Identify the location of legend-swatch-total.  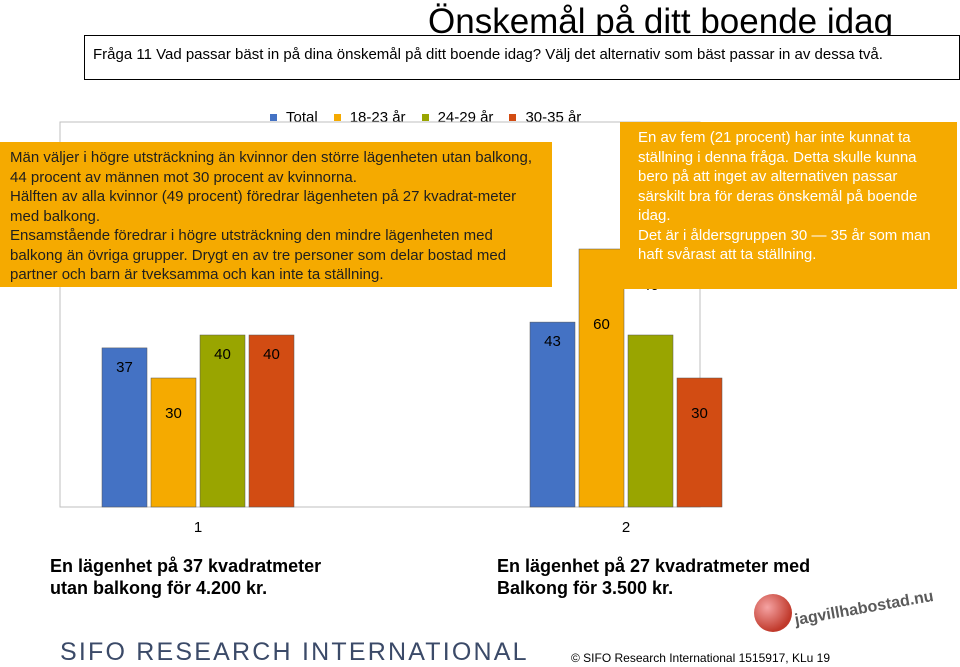
(273, 117).